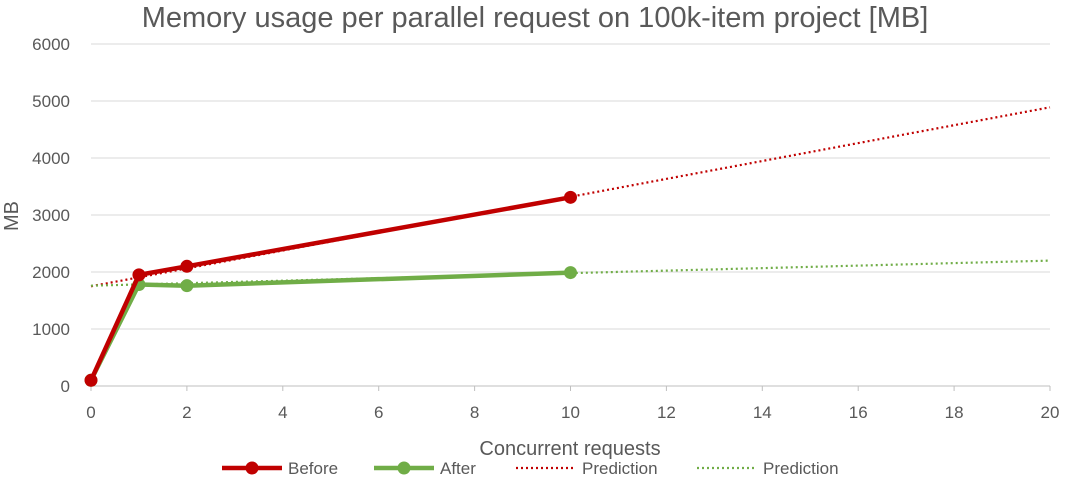 The width and height of the screenshot is (1070, 491). I want to click on after-line, so click(330, 326).